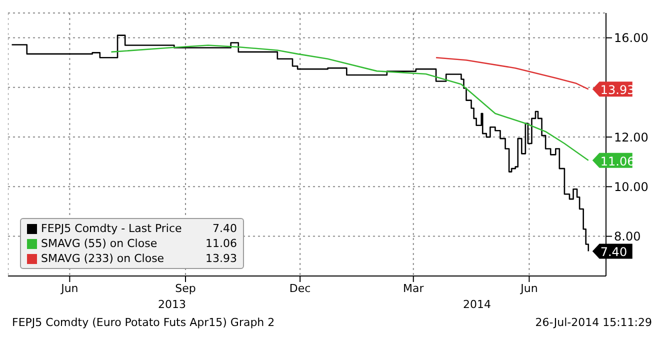 The width and height of the screenshot is (660, 350). What do you see at coordinates (614, 252) in the screenshot?
I see `data-label: 7.40` at bounding box center [614, 252].